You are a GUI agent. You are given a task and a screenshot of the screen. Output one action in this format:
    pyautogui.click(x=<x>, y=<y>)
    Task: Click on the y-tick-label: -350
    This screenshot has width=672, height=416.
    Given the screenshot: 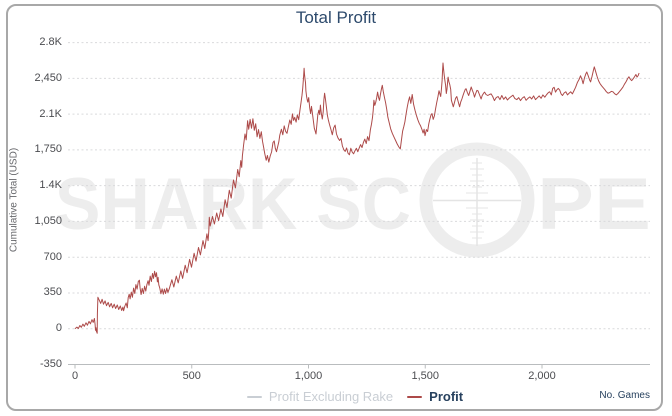 What is the action you would take?
    pyautogui.click(x=50, y=364)
    